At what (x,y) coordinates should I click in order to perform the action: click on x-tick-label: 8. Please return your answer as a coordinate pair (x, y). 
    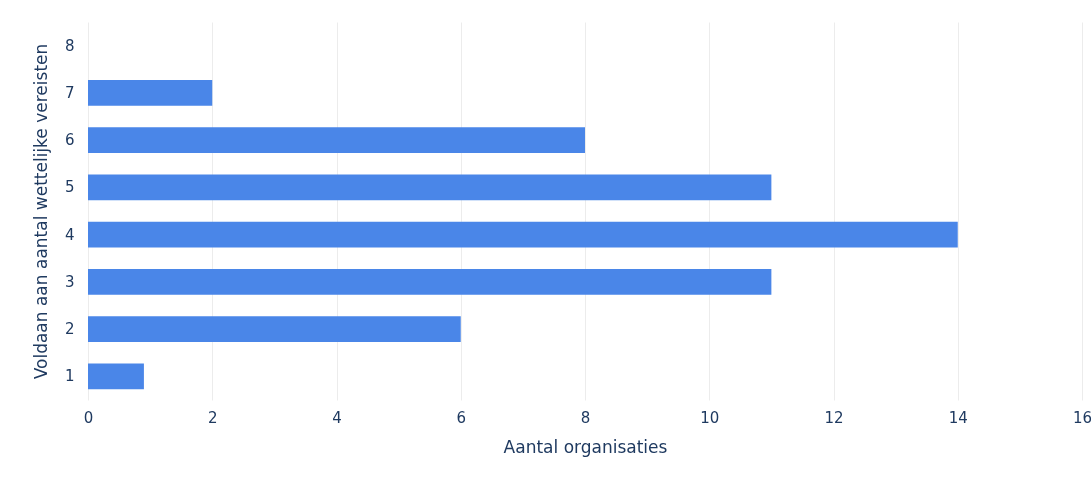
    Looking at the image, I should click on (585, 417).